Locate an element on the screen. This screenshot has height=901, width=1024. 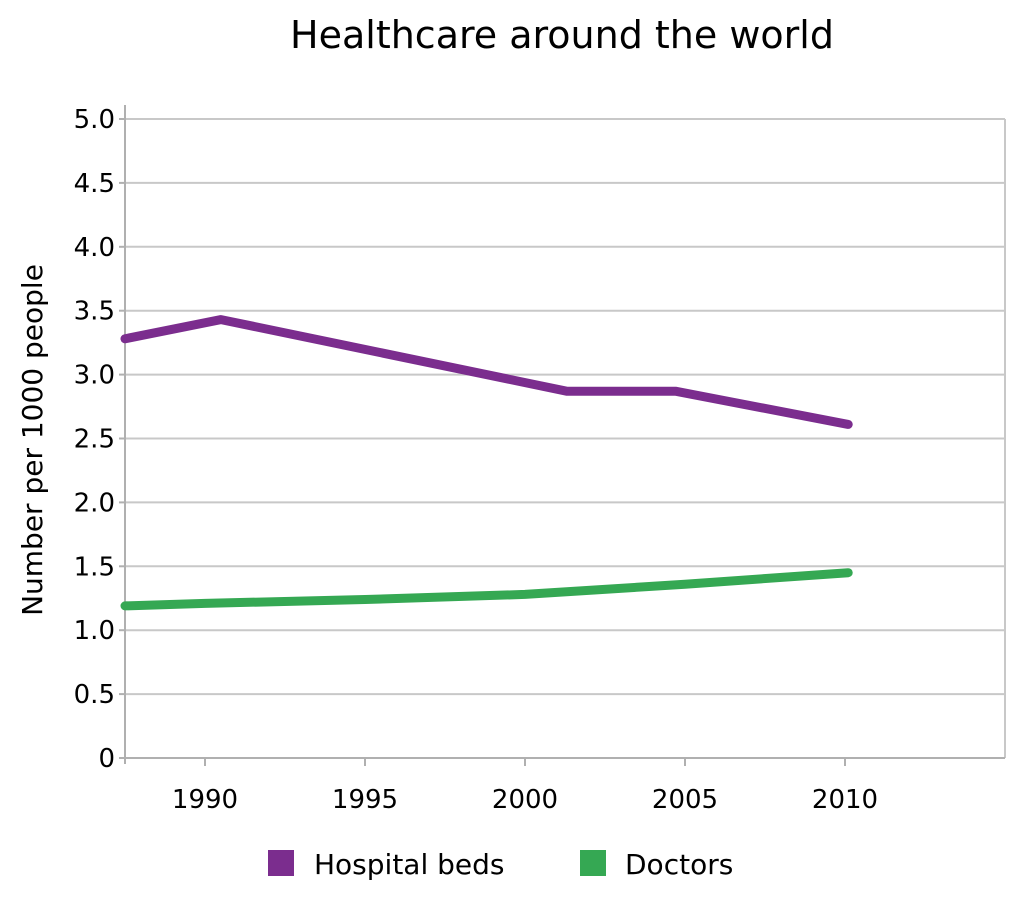
y-tick-label: 1.5 is located at coordinates (94, 567).